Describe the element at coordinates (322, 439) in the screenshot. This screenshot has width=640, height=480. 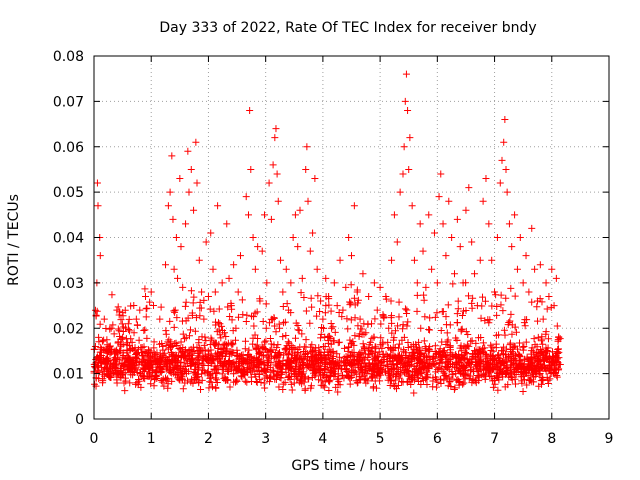
I see `x-tick-label: 4` at that location.